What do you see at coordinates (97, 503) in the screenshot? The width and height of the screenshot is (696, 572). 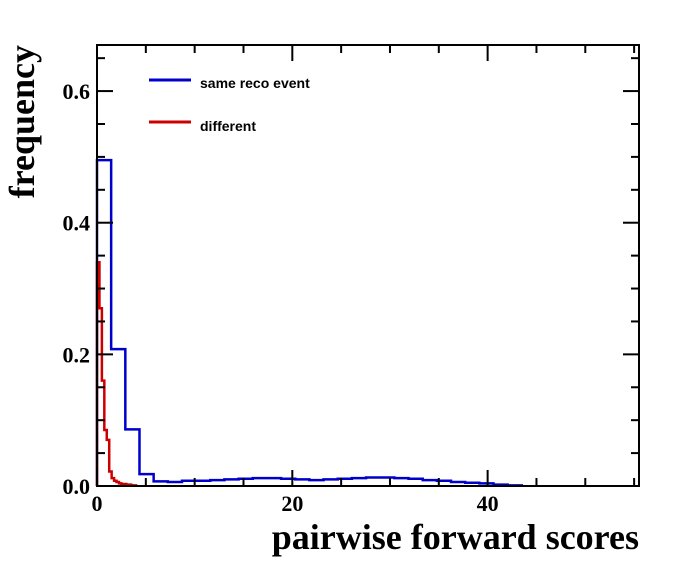 I see `x-tick-label: 0` at bounding box center [97, 503].